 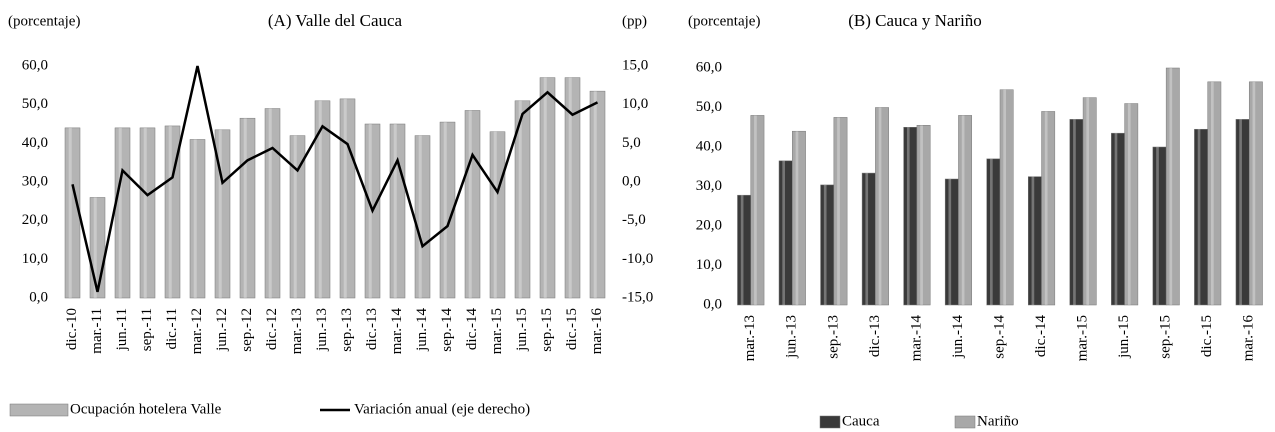 I want to click on y2-axis-label: (pp), so click(x=634, y=21).